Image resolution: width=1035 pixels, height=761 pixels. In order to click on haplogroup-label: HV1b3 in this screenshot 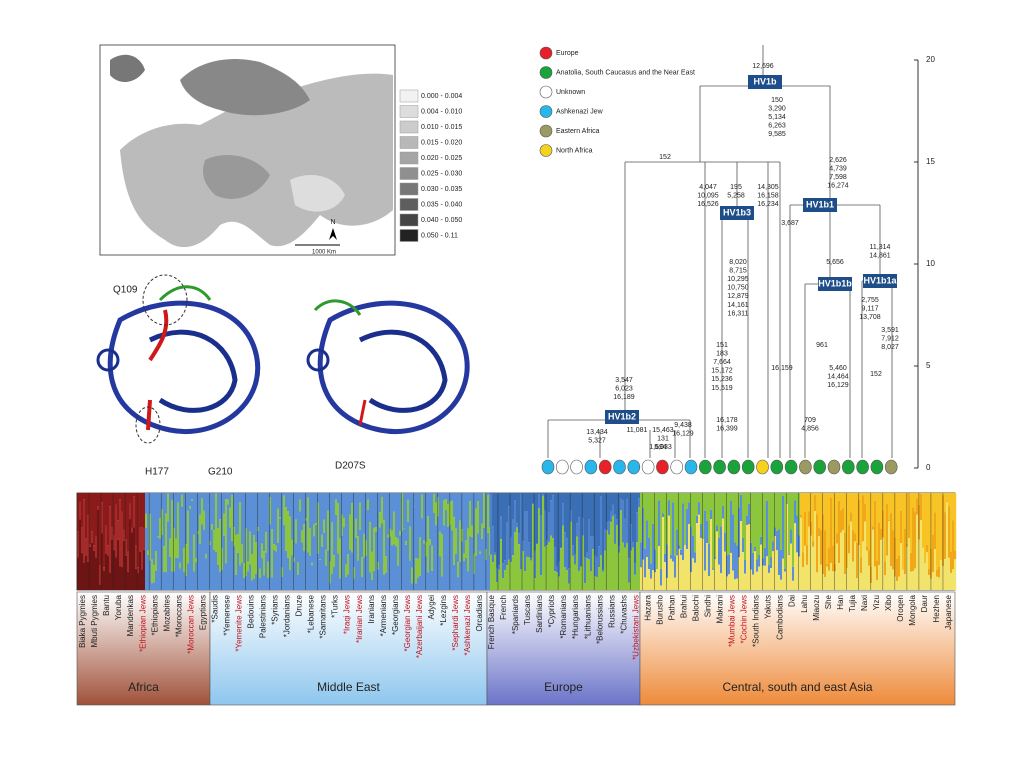, I will do `click(737, 212)`.